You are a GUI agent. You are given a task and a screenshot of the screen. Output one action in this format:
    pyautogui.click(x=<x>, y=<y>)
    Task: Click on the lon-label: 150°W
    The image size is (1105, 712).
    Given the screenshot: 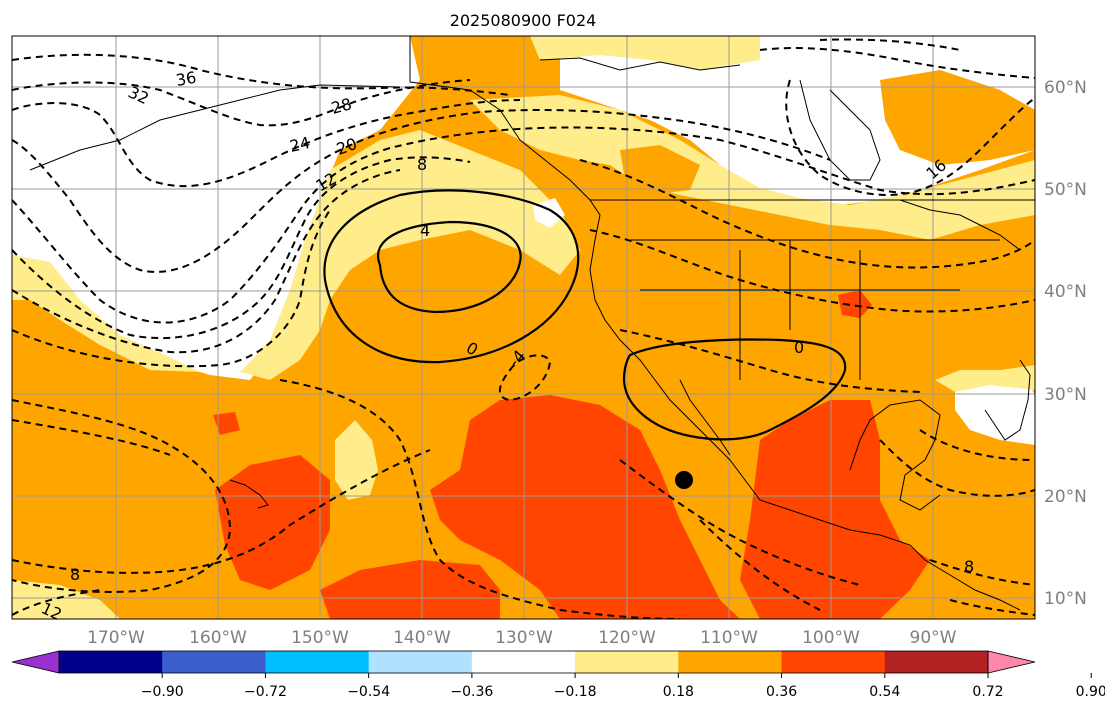 What is the action you would take?
    pyautogui.click(x=320, y=638)
    